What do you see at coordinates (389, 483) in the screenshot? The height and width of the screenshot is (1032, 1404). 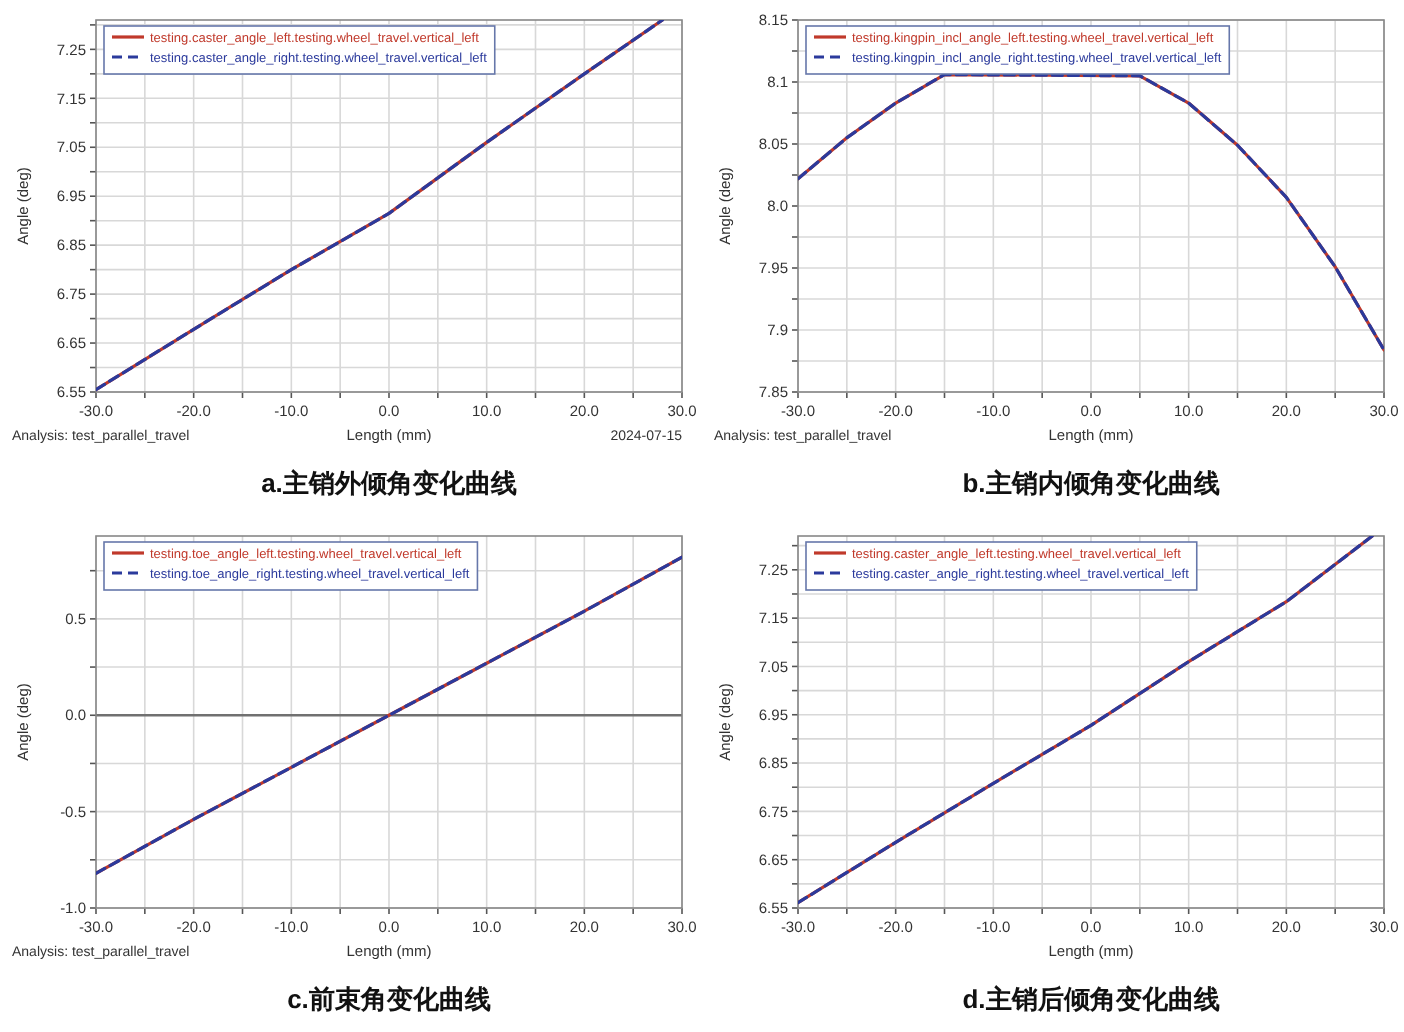 I see `text: a.主销外倾角变化曲线` at bounding box center [389, 483].